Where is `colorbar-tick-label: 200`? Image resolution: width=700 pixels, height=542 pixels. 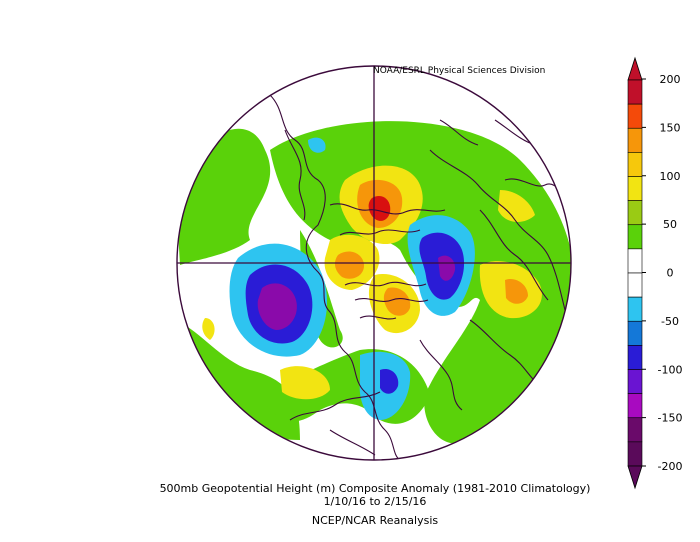 colorbar-tick-label: 200 is located at coordinates (670, 79).